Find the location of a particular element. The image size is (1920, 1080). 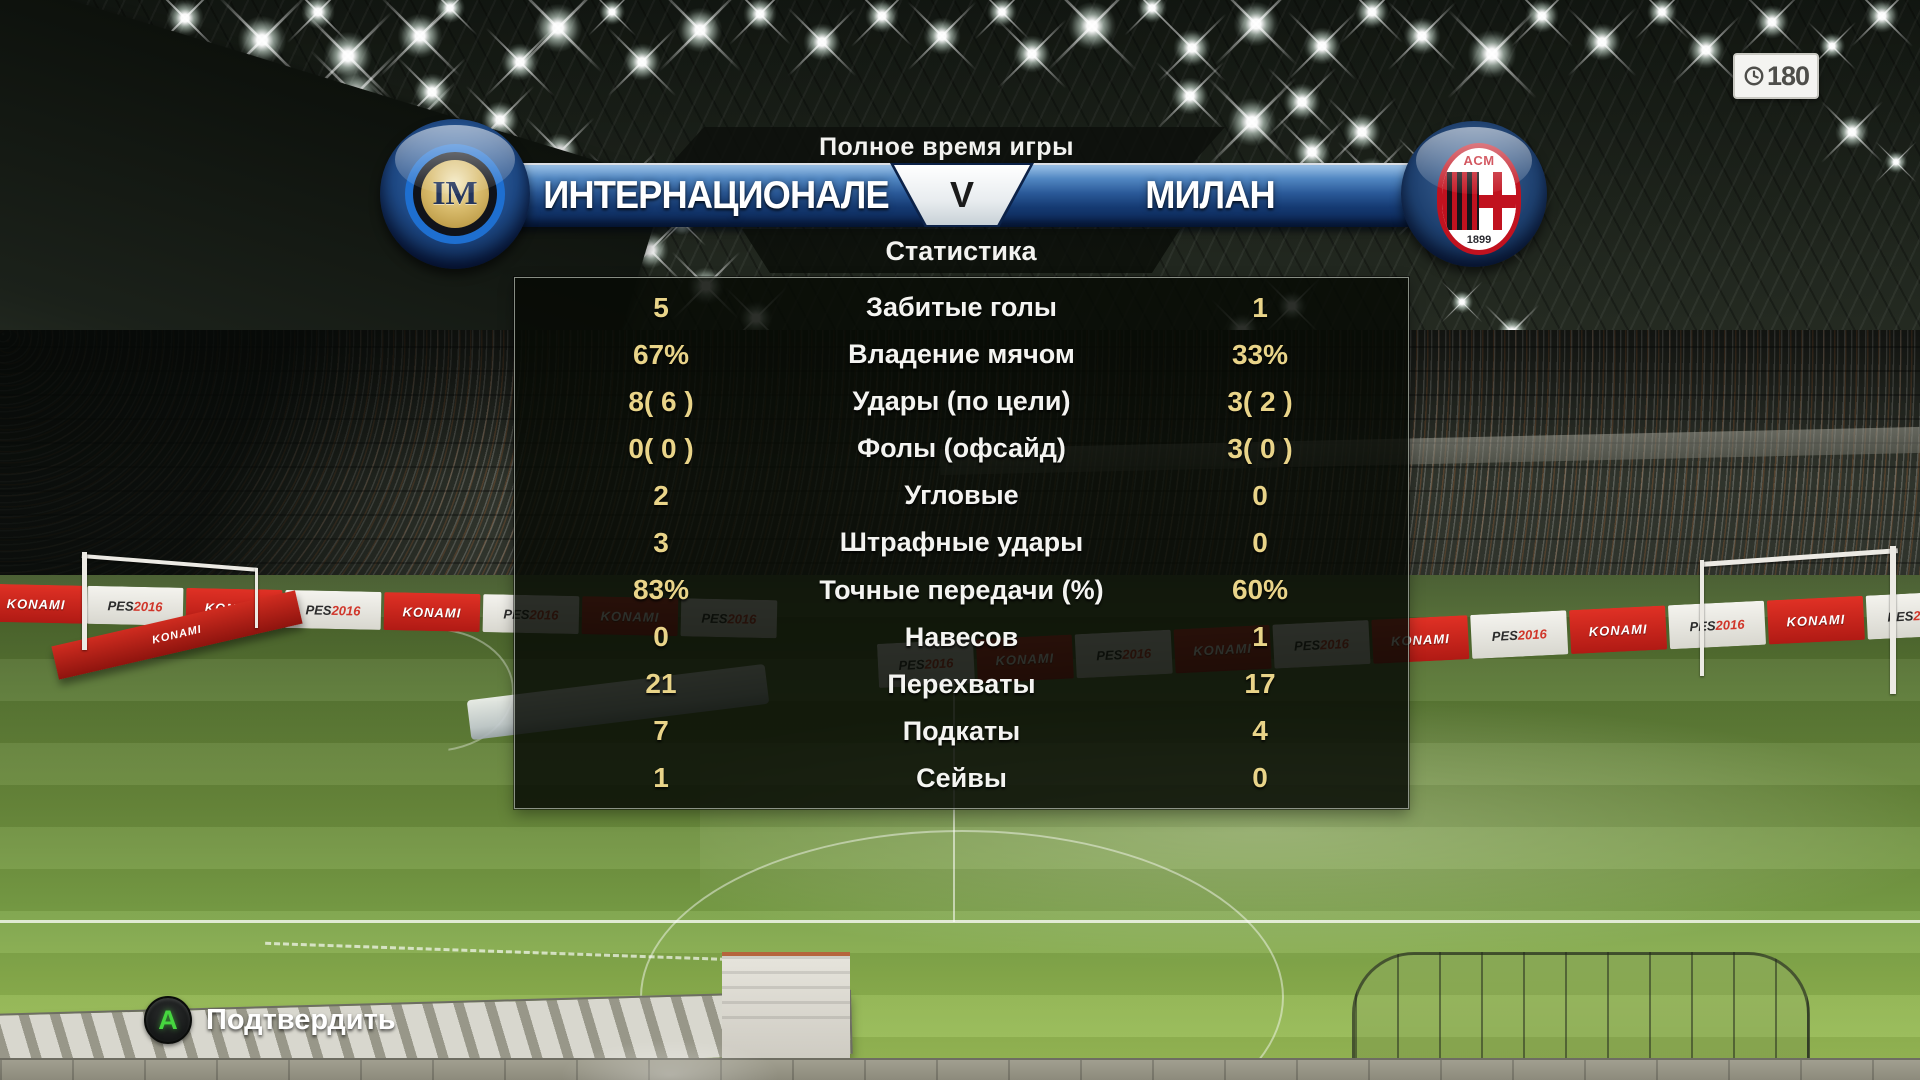

home-team-name: ИНТЕРНАЦИОНАЛЕ is located at coordinates (716, 195).